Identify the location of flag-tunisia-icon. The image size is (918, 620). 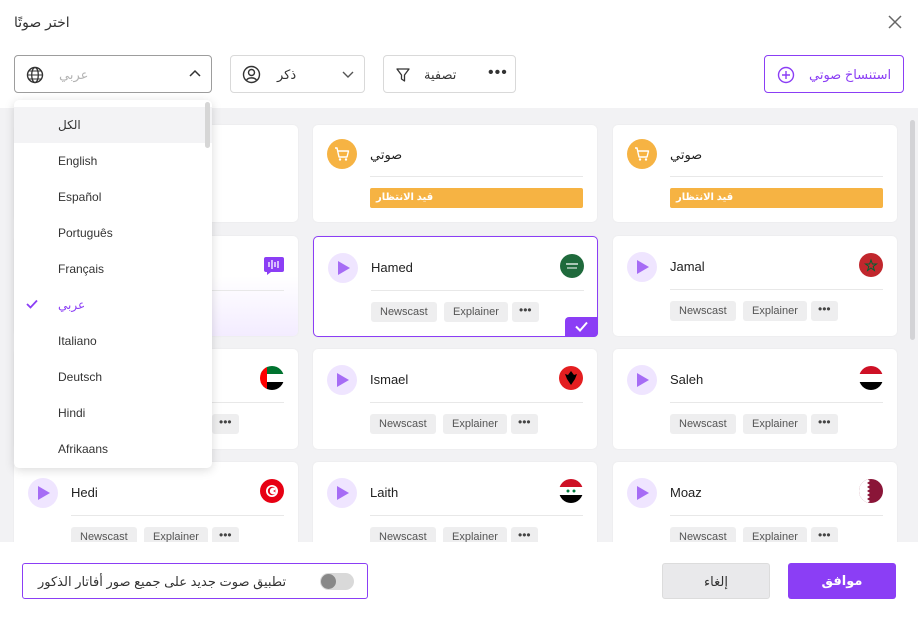
(272, 491).